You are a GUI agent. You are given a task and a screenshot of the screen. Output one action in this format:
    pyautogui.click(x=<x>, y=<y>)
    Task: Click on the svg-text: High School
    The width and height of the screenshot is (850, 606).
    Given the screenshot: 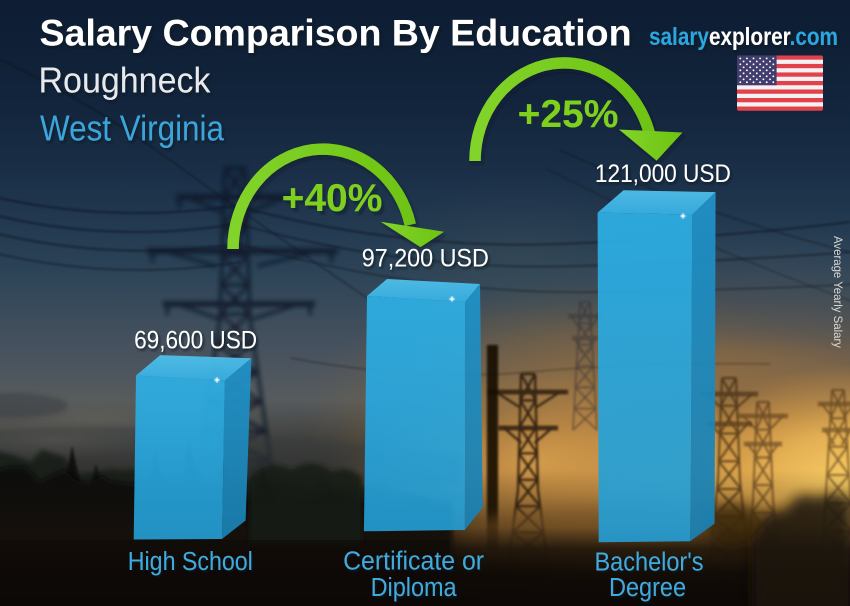 What is the action you would take?
    pyautogui.click(x=190, y=561)
    